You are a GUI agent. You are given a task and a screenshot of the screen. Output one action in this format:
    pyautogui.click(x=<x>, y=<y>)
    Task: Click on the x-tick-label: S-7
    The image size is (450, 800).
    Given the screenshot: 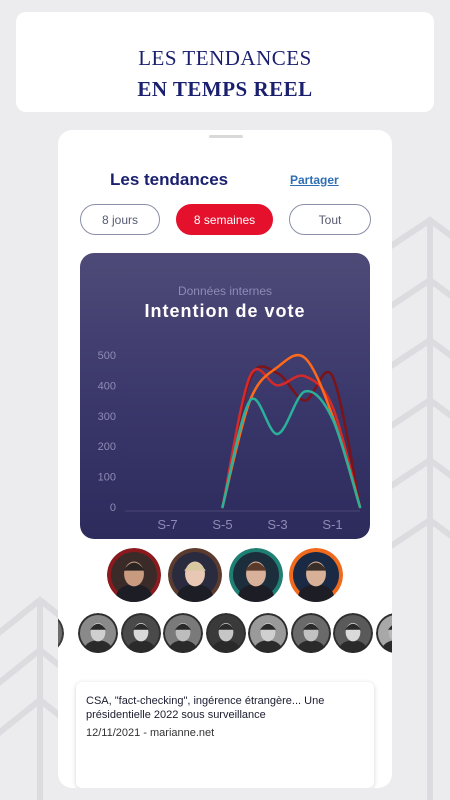 What is the action you would take?
    pyautogui.click(x=167, y=524)
    